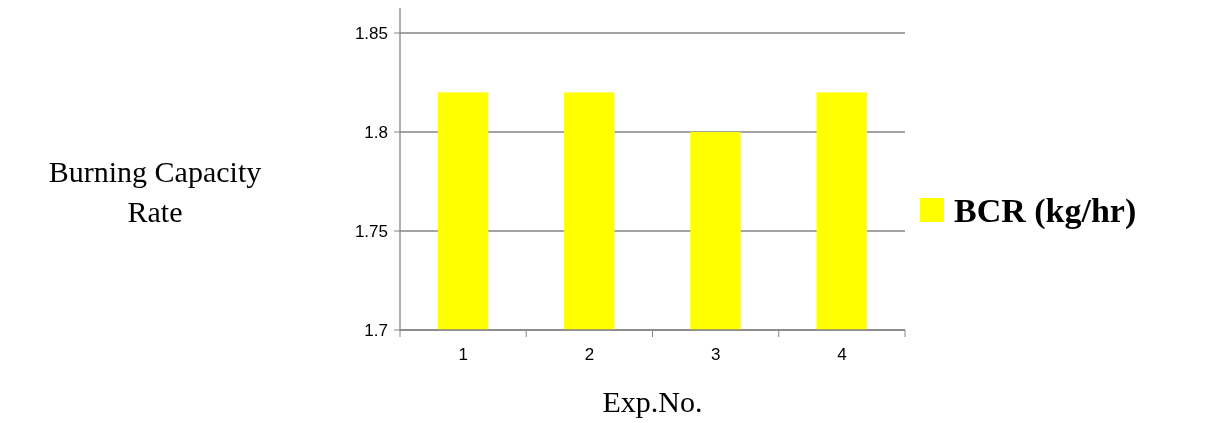  What do you see at coordinates (376, 330) in the screenshot?
I see `y-tick-label: 1.7` at bounding box center [376, 330].